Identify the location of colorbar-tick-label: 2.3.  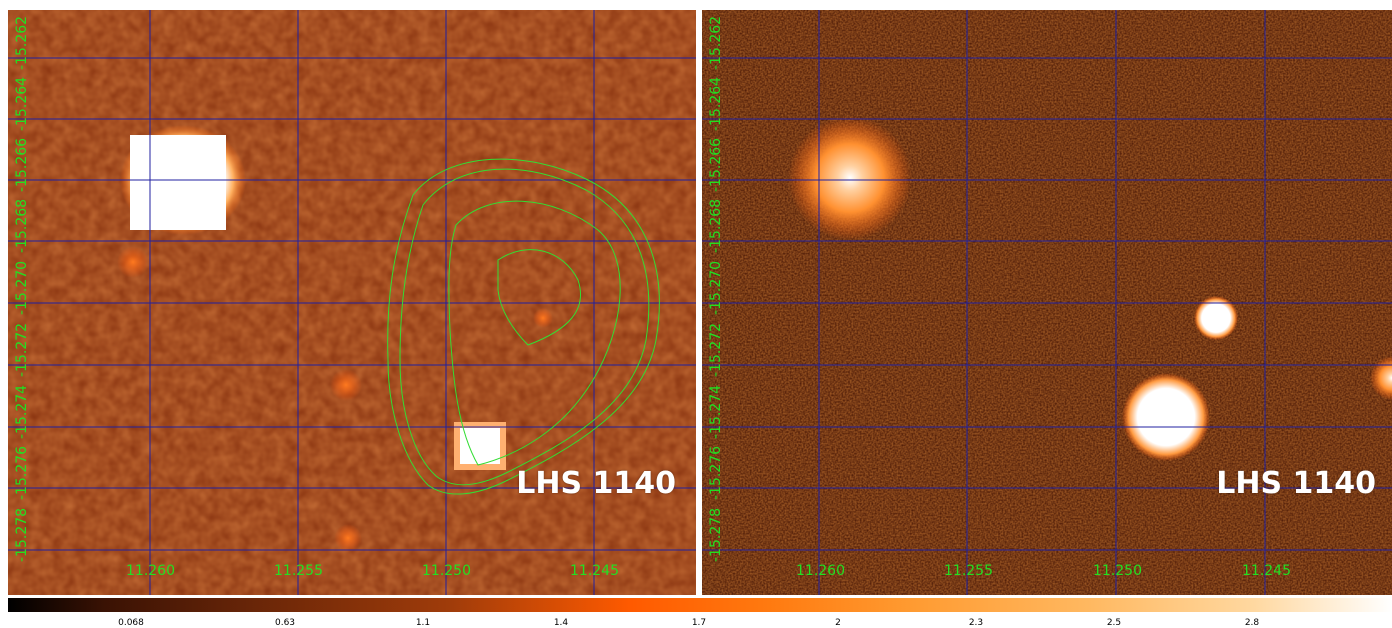
(976, 623).